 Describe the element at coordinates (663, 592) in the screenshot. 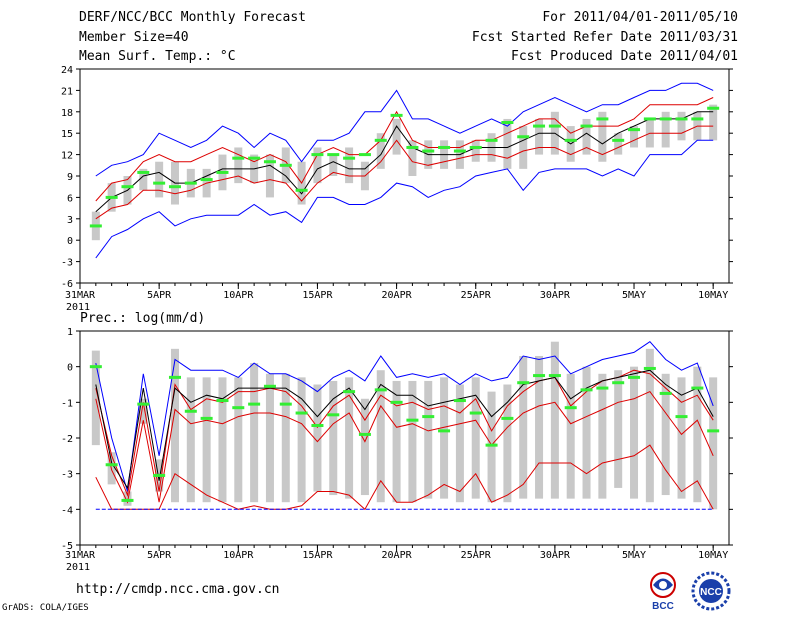

I see `bcc-logo-icon: BCC` at that location.